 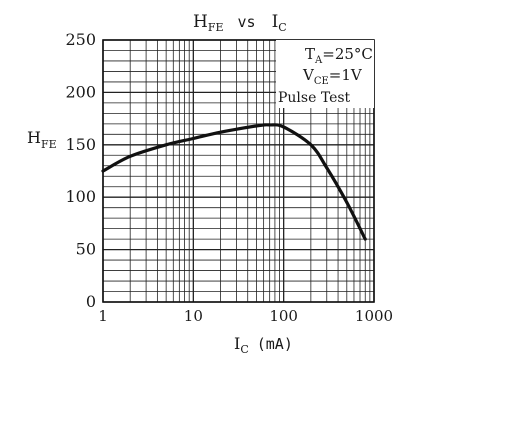 I want to click on data-points, so click(x=234, y=182).